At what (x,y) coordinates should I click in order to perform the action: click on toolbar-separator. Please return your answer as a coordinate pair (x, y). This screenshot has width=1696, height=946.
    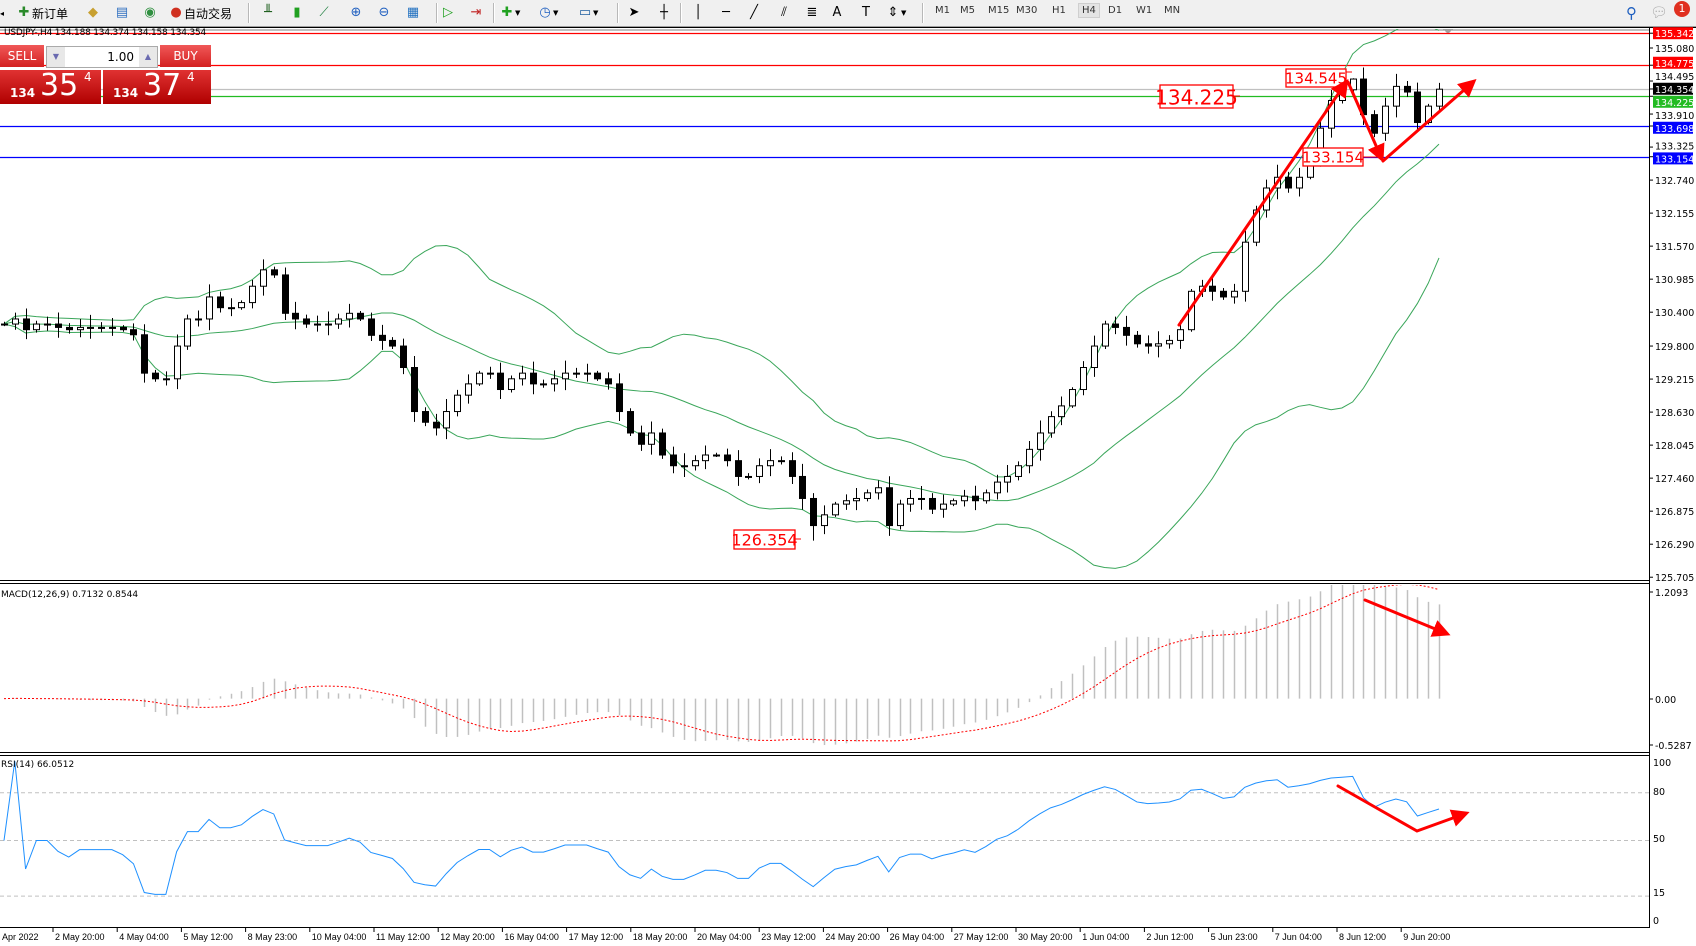
    Looking at the image, I should click on (494, 13).